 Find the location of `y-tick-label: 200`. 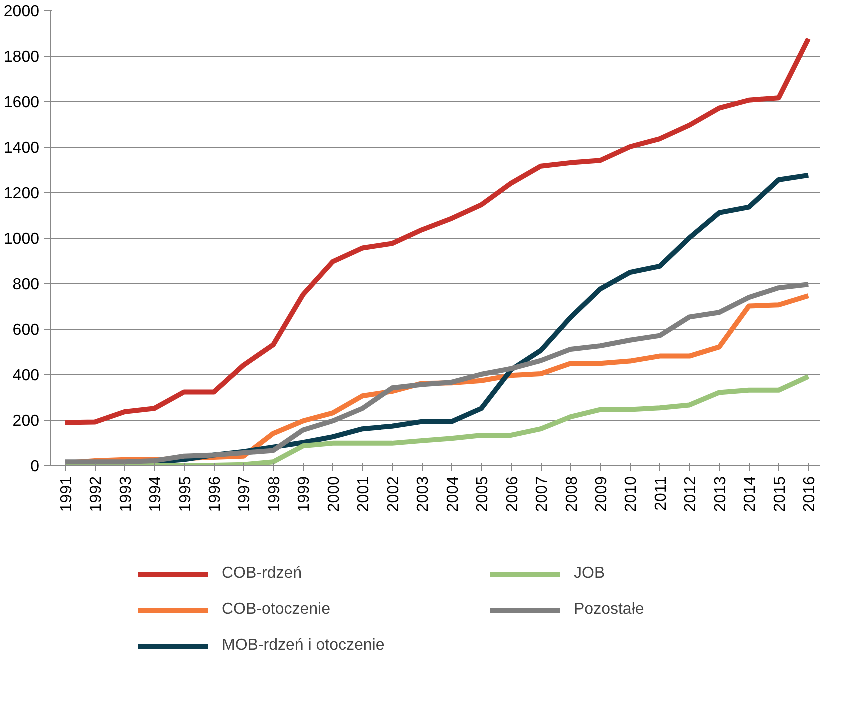

y-tick-label: 200 is located at coordinates (26, 421).